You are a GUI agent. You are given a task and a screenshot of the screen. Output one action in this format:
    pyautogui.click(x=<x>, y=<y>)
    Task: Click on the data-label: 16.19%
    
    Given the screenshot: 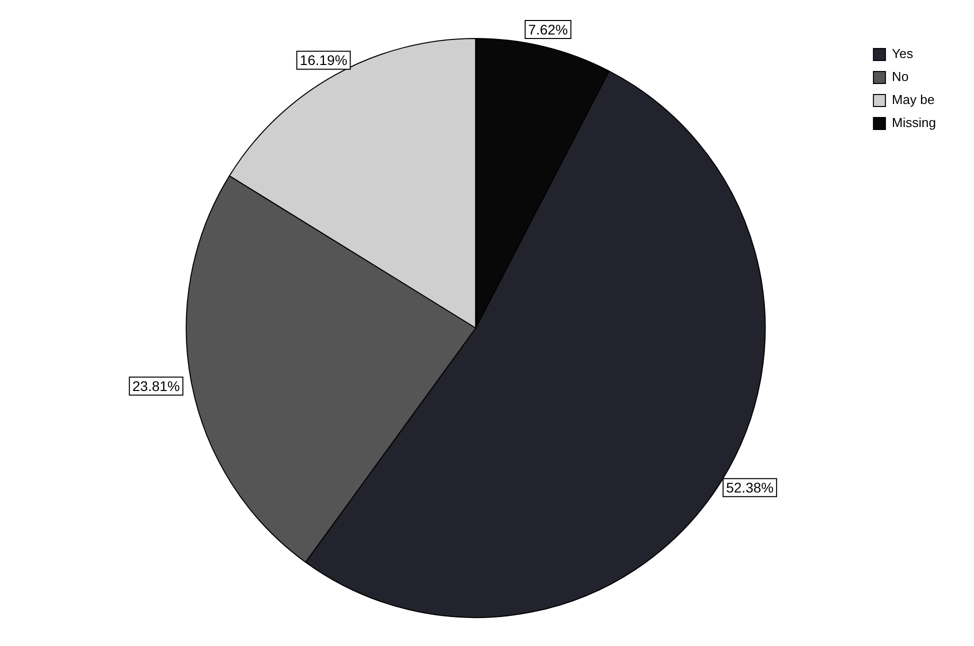 What is the action you would take?
    pyautogui.click(x=324, y=60)
    